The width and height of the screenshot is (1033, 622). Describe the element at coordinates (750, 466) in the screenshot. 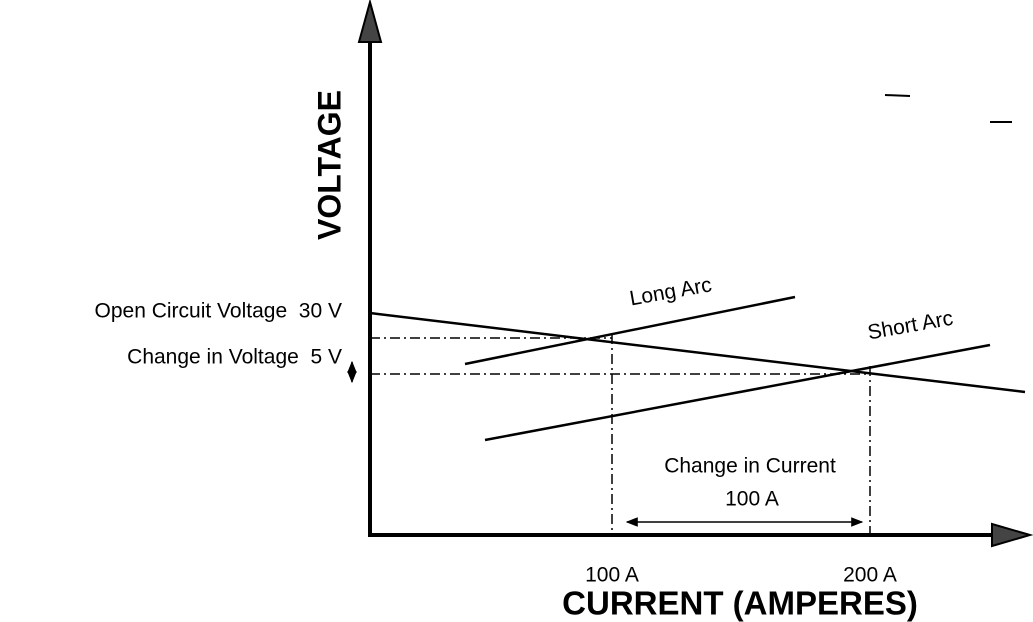

I see `annotation: Change in Current` at that location.